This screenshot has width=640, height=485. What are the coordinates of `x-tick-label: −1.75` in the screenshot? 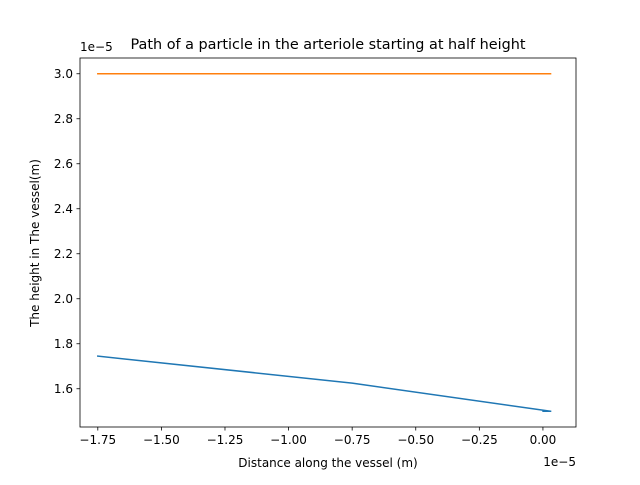 It's located at (97, 440).